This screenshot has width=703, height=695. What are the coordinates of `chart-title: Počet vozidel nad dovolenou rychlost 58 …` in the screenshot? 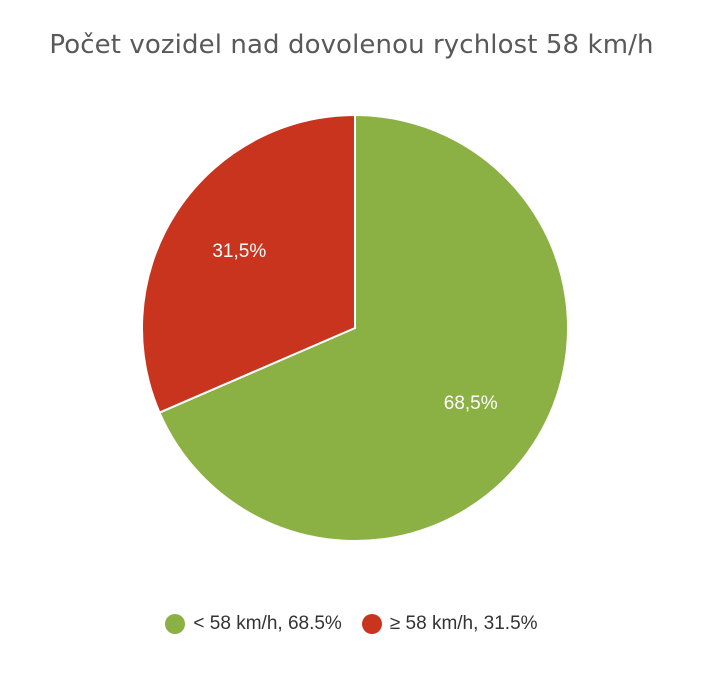 It's located at (351, 45).